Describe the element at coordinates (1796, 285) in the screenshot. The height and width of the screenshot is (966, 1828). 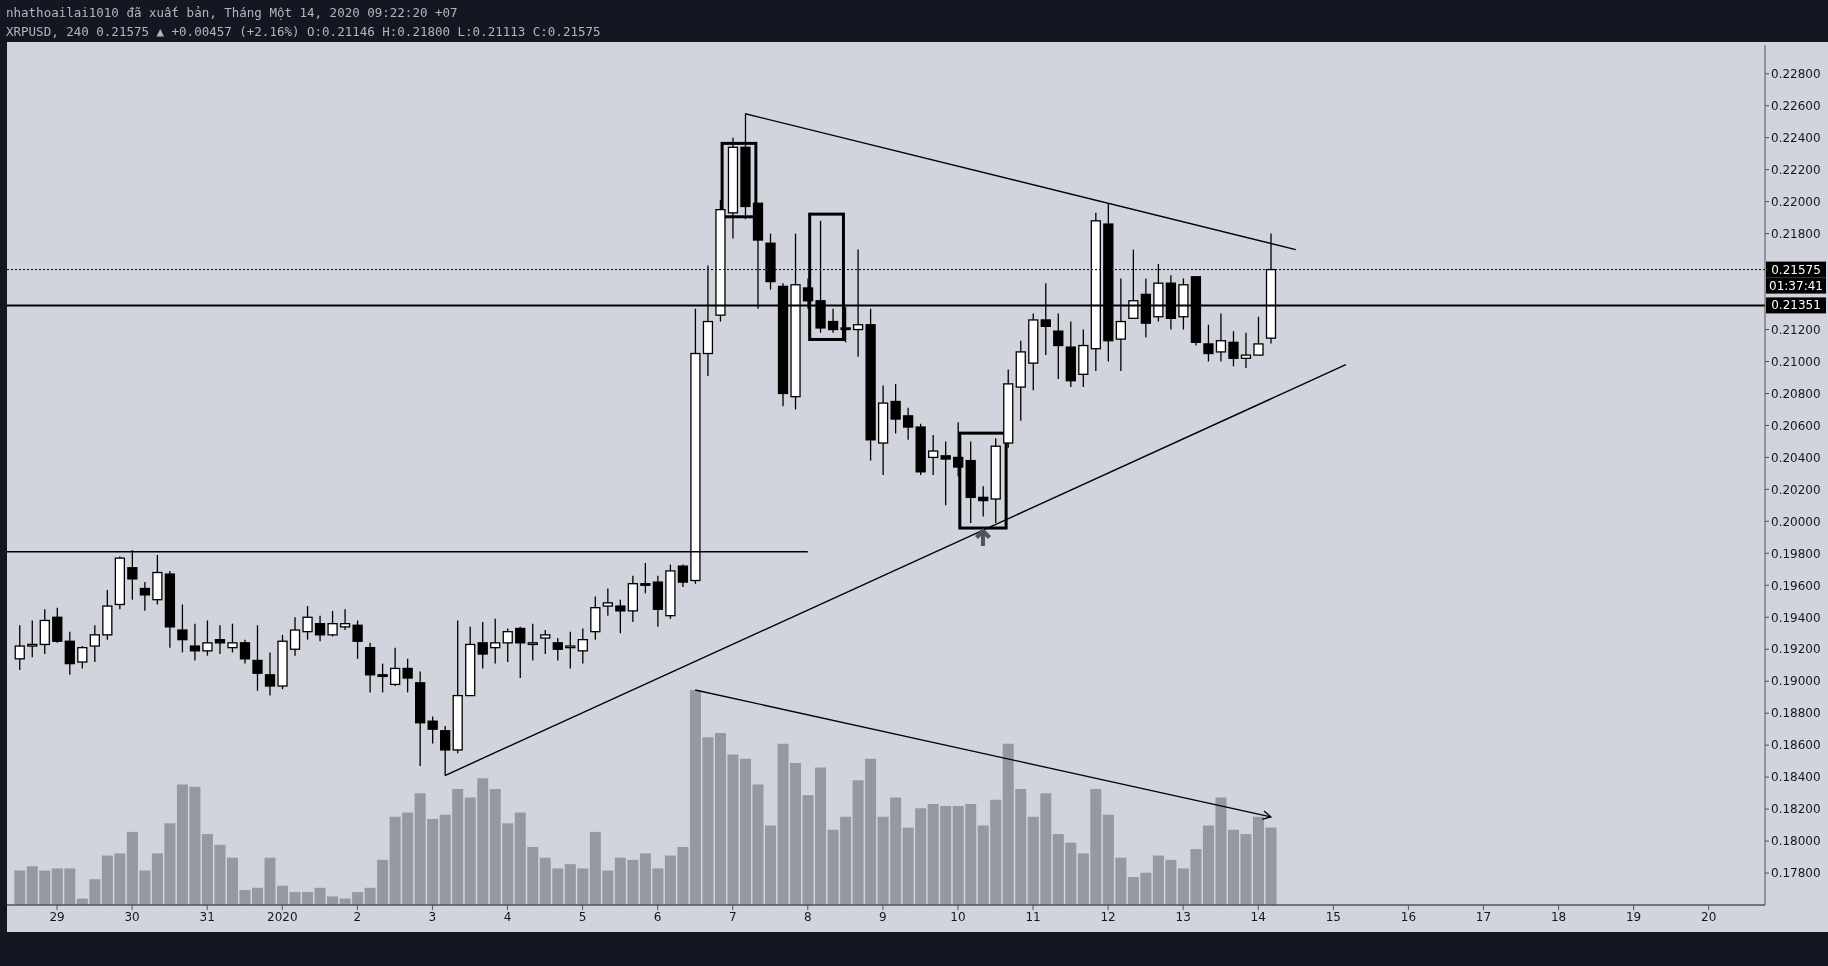
I see `text: 01:37:41` at that location.